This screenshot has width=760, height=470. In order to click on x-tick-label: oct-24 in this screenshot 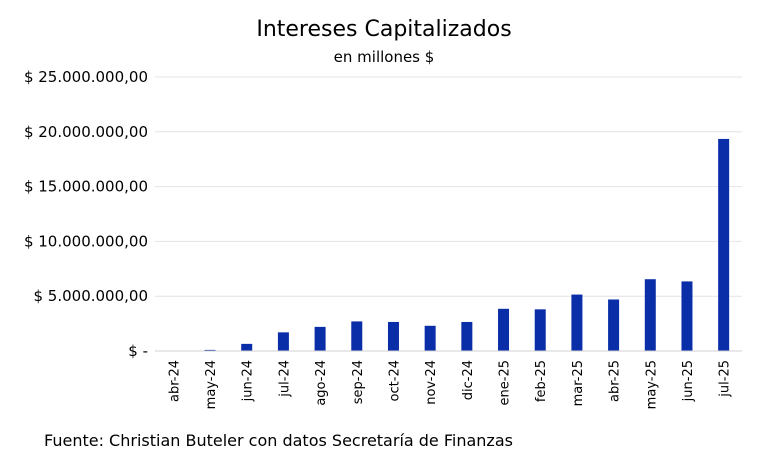, I will do `click(394, 380)`.